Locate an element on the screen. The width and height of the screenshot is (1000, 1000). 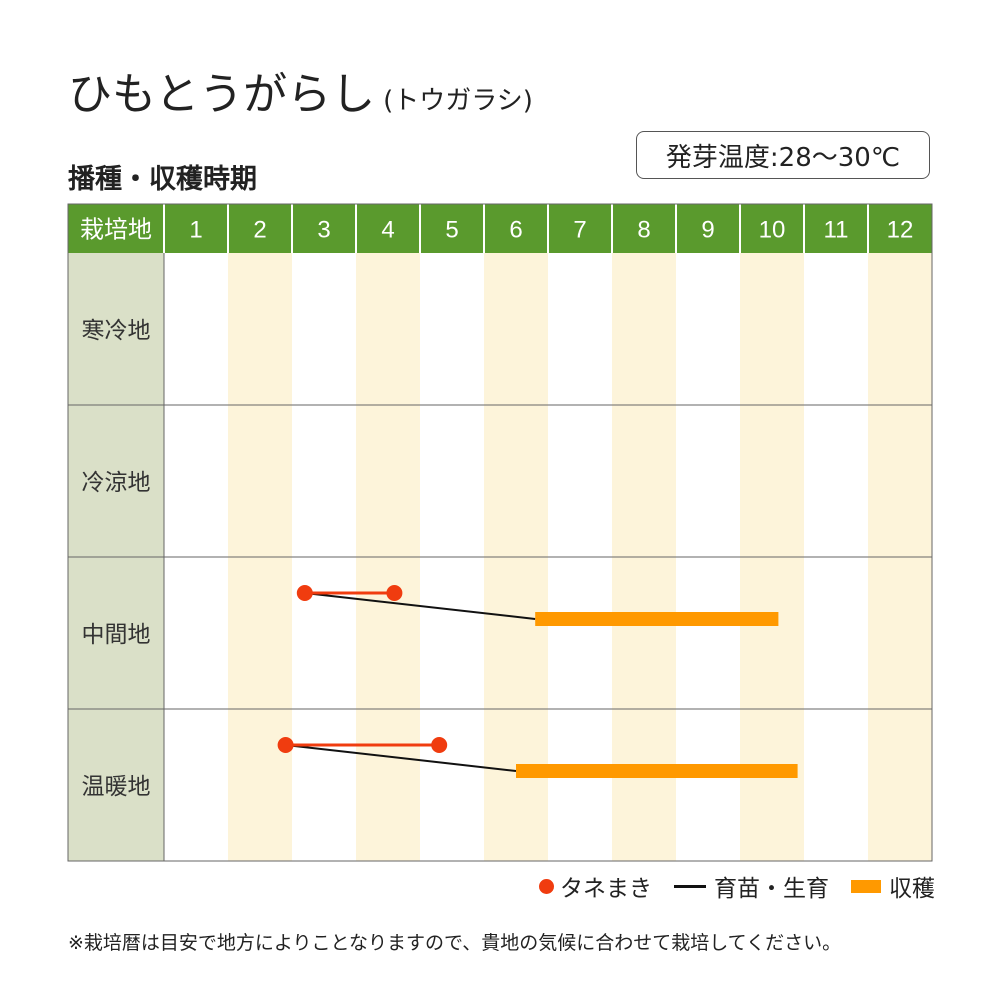
legend-sowing: タネまき is located at coordinates (595, 886).